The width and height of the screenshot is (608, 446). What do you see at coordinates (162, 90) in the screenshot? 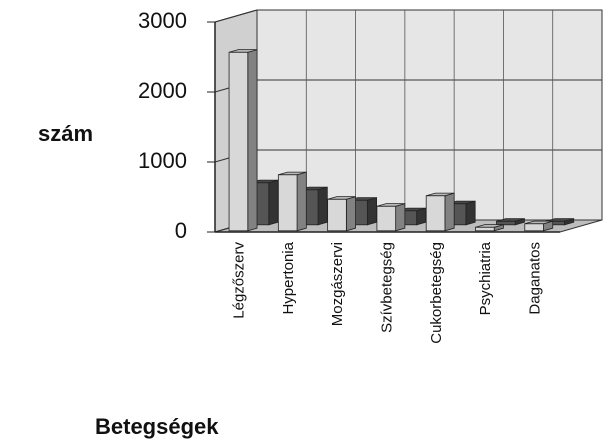
I see `y-tick-label: 2000` at bounding box center [162, 90].